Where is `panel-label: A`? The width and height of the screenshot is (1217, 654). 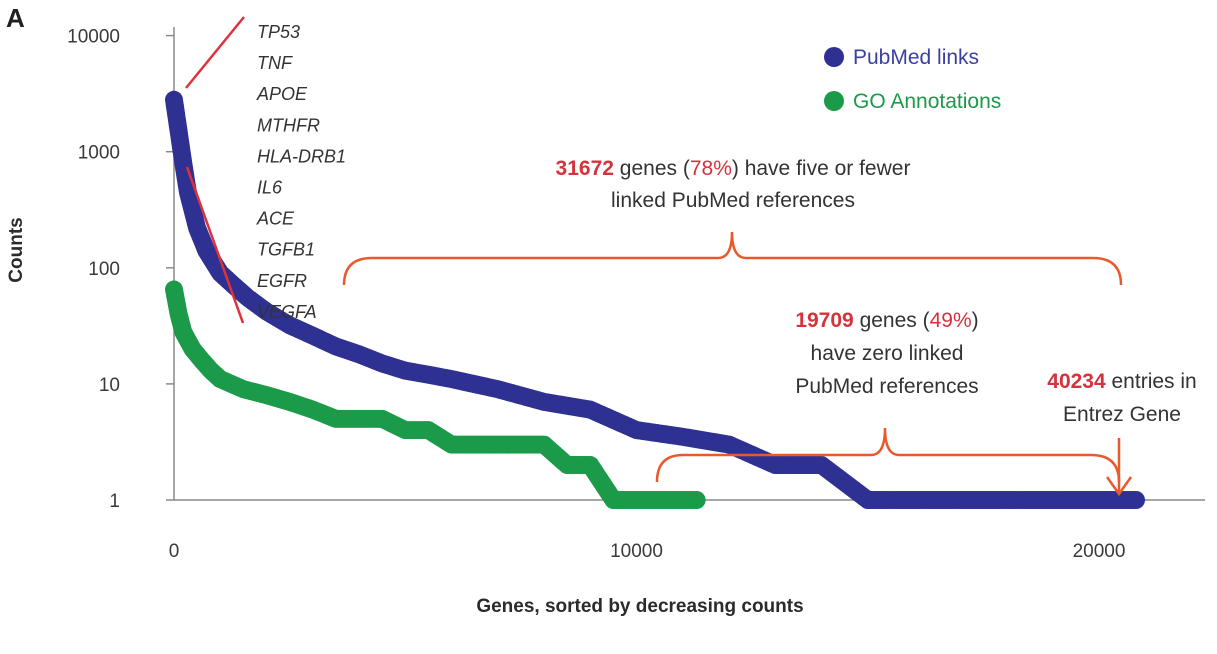
panel-label: A is located at coordinates (15, 18).